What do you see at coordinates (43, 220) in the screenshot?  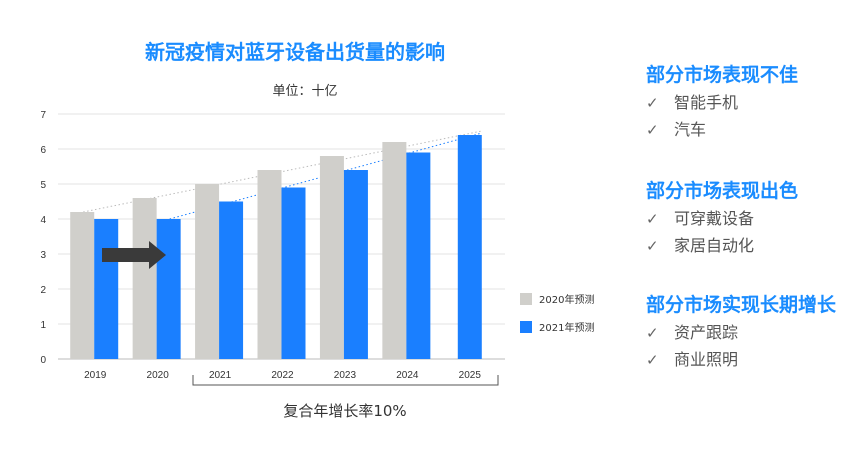 I see `y-tick-label: 4` at bounding box center [43, 220].